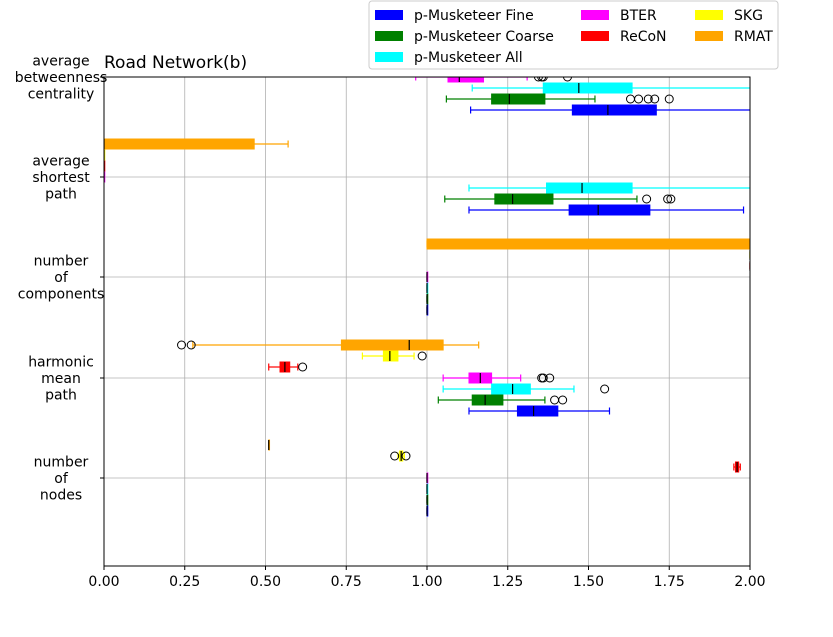 Image resolution: width=833 pixels, height=637 pixels. I want to click on legend-item: ReCoN, so click(624, 37).